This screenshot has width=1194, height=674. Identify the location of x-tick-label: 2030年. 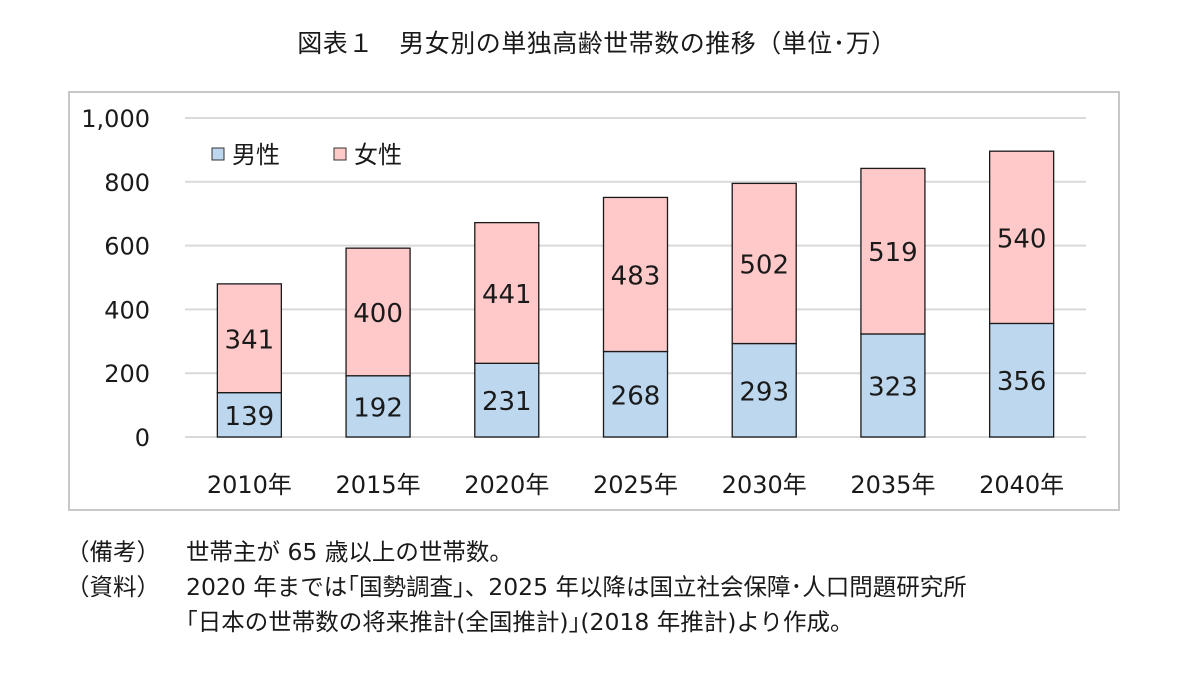
(764, 485).